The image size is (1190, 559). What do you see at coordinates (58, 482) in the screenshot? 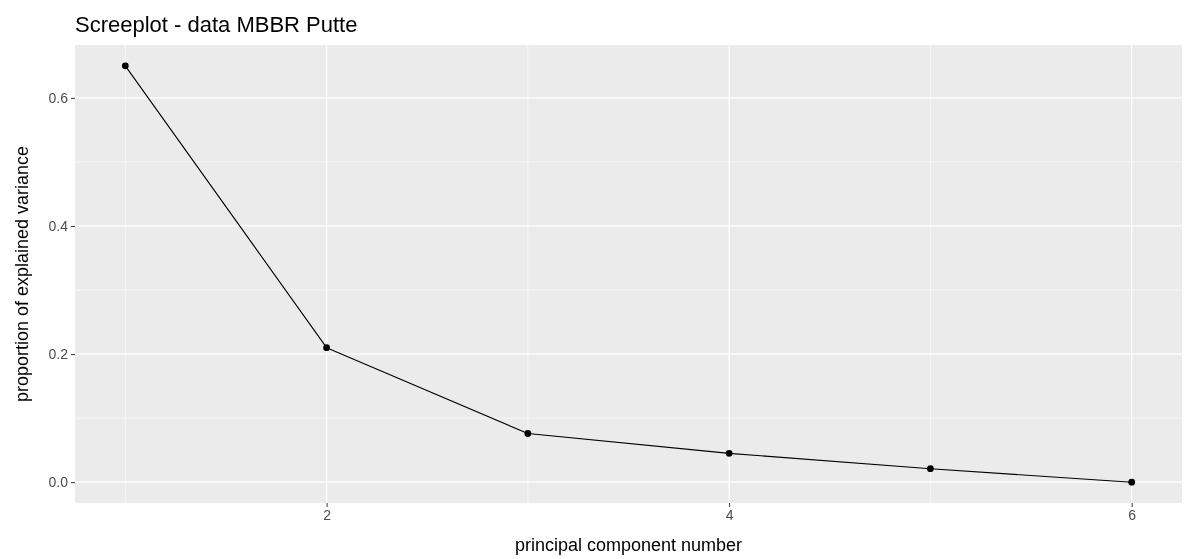
I see `y-tick-label: 0.0` at bounding box center [58, 482].